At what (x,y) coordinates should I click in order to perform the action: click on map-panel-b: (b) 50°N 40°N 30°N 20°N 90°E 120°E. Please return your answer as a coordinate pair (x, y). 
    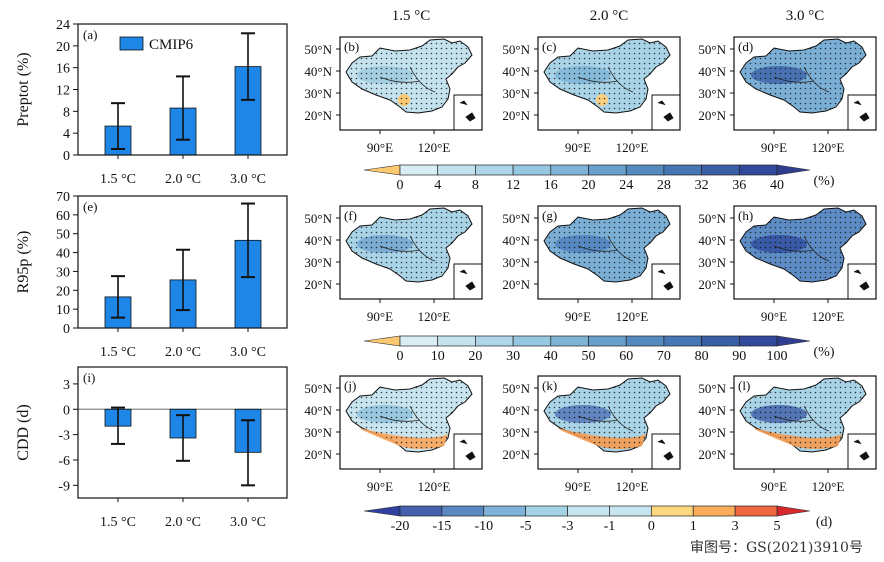
    Looking at the image, I should click on (393, 95).